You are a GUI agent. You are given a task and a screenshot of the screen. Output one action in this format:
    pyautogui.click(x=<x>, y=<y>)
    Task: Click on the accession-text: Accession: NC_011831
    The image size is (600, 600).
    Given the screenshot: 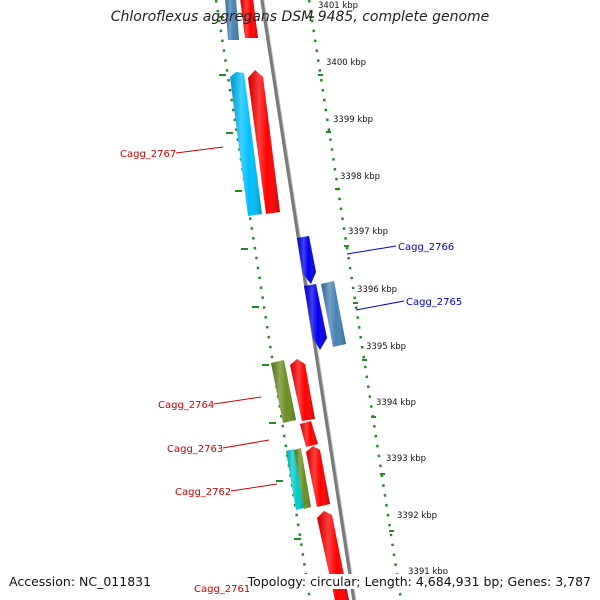 What is the action you would take?
    pyautogui.click(x=80, y=581)
    